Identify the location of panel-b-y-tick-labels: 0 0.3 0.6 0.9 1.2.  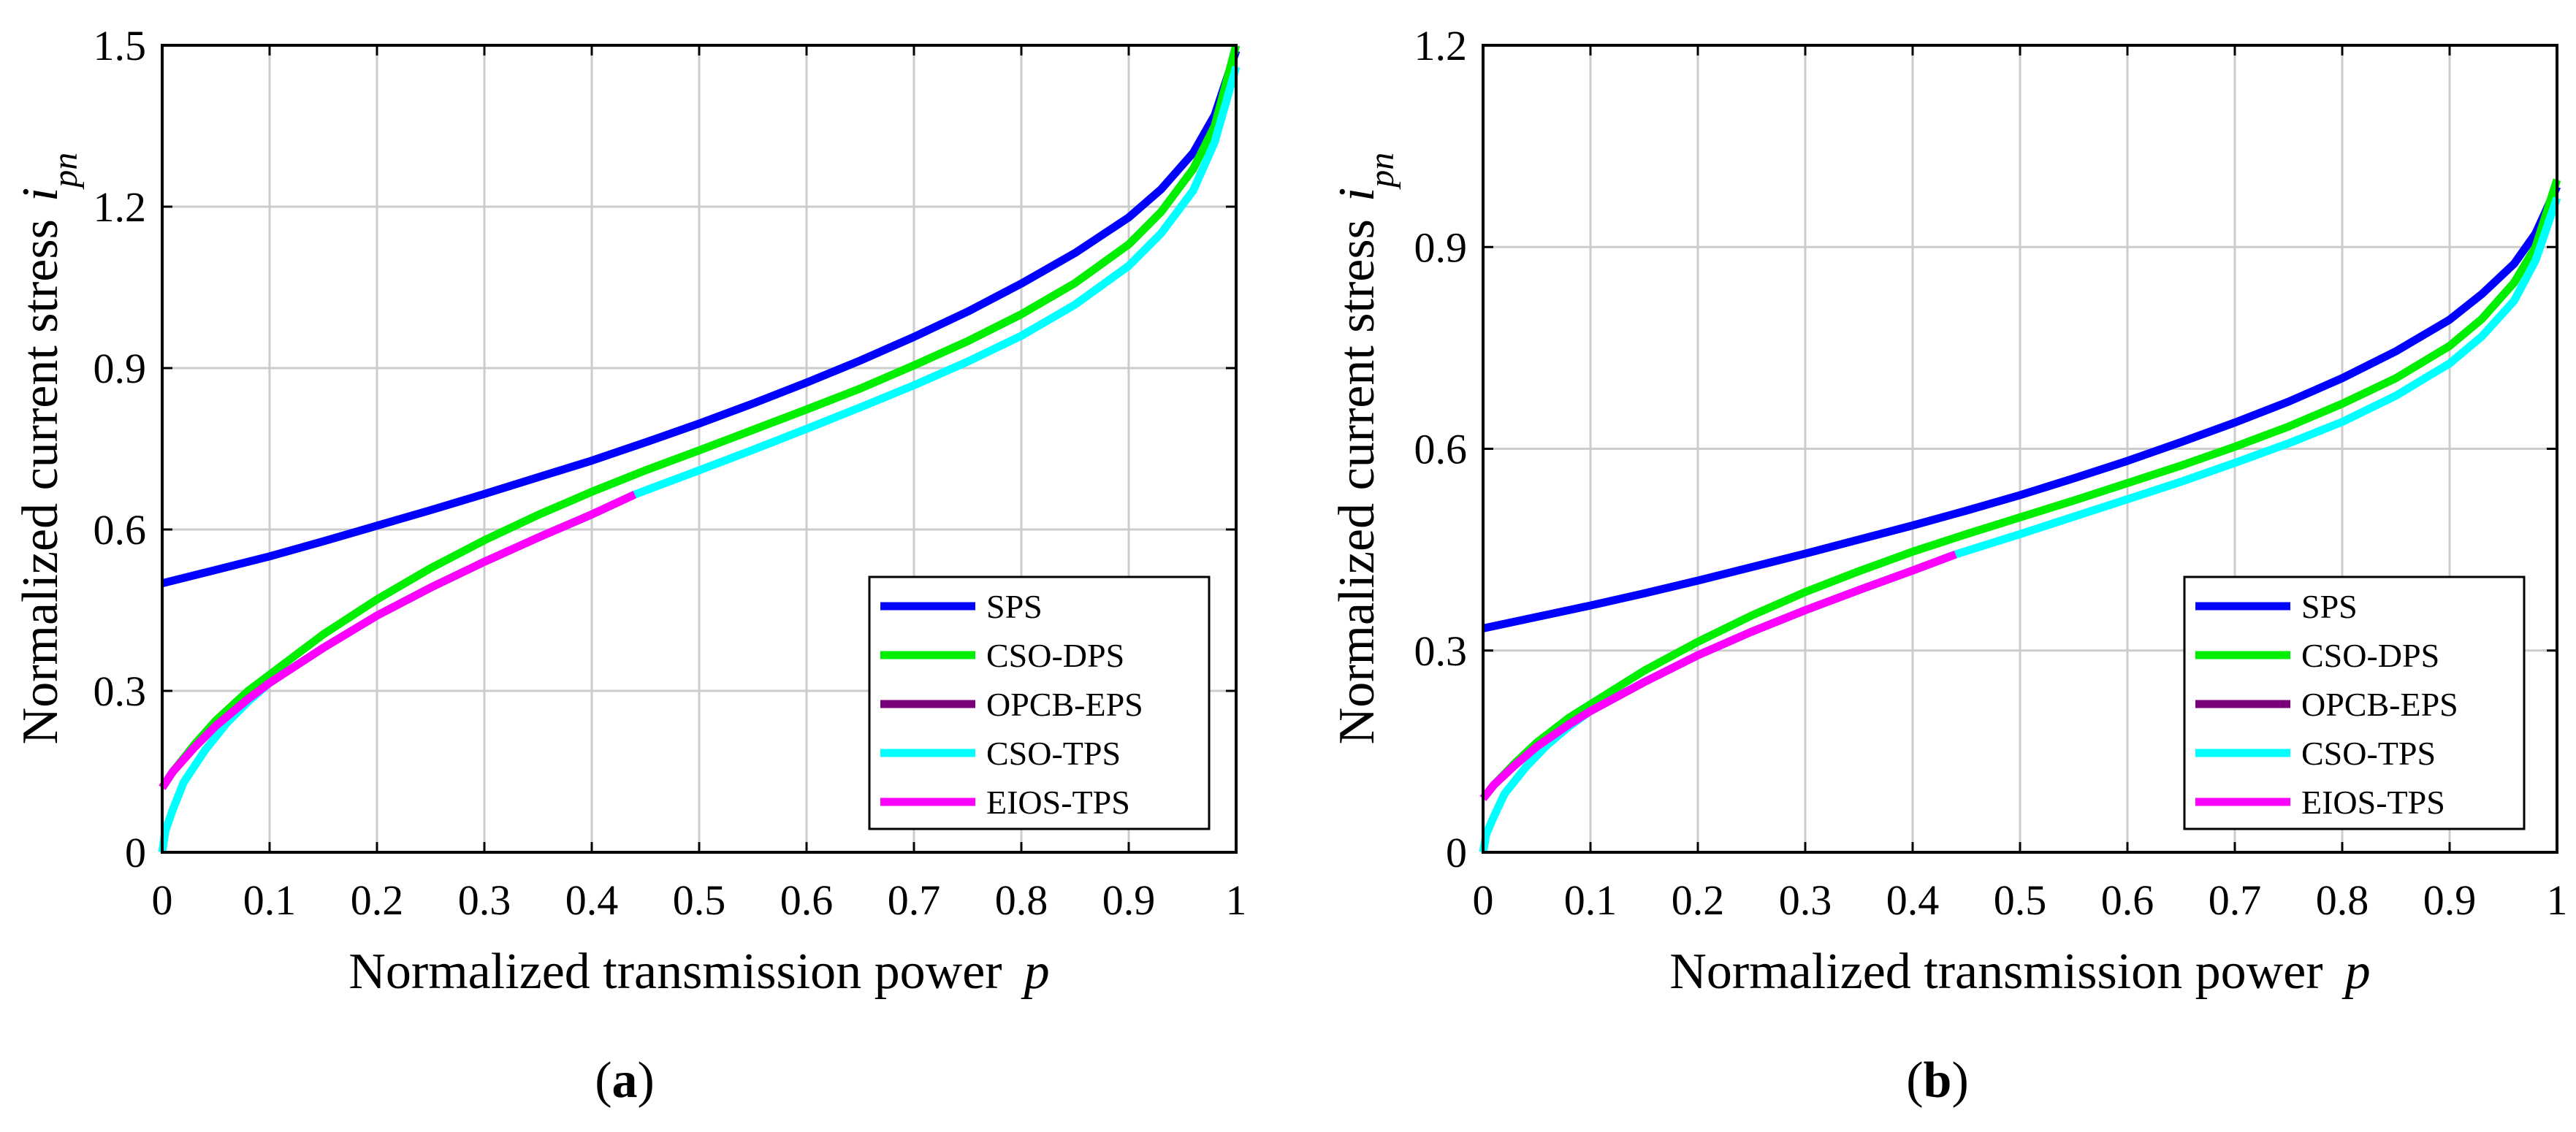
(1441, 449).